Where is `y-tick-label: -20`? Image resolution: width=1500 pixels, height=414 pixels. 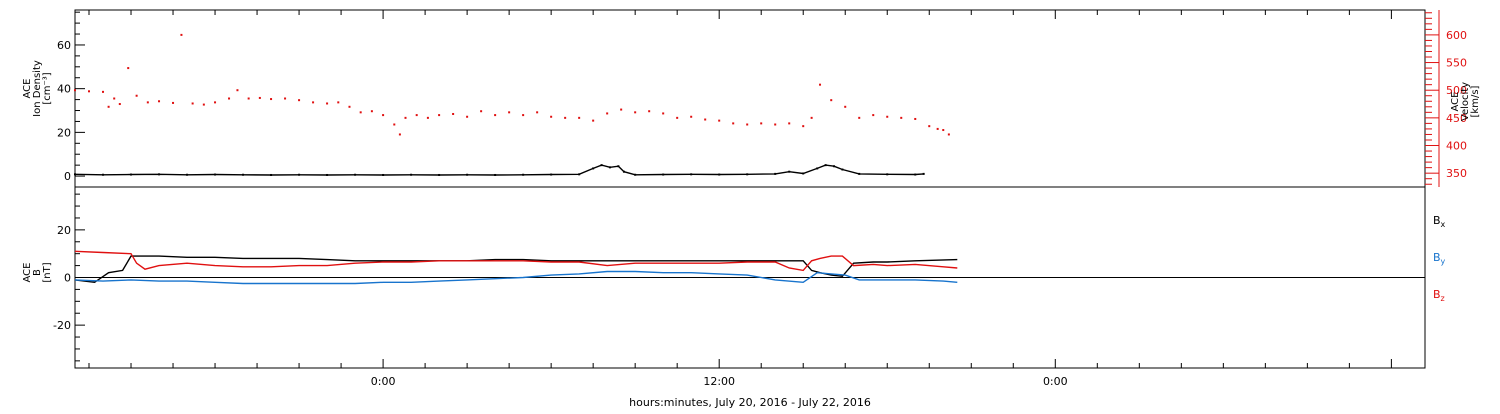 y-tick-label: -20 is located at coordinates (62, 325).